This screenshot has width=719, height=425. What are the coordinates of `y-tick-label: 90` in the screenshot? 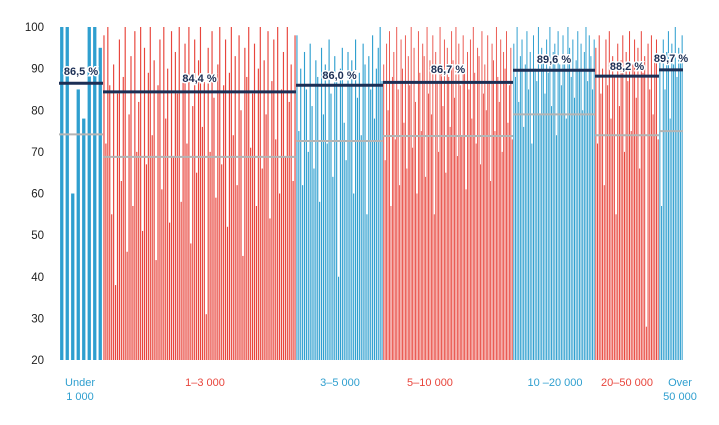 It's located at (37, 70).